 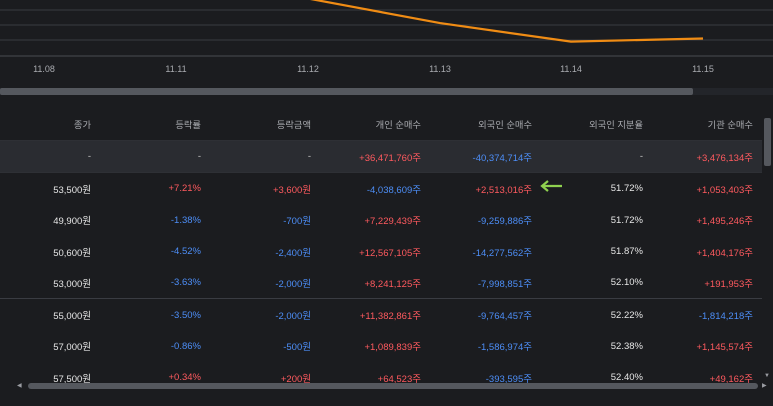 What do you see at coordinates (507, 21) in the screenshot?
I see `series-line` at bounding box center [507, 21].